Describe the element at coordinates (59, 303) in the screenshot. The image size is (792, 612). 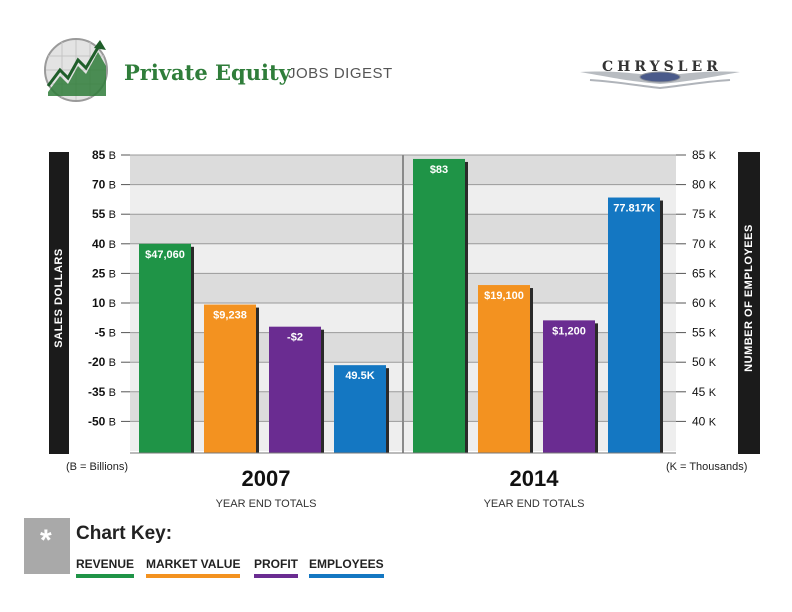
I see `left-axis-bar: SALES DOLLARS` at that location.